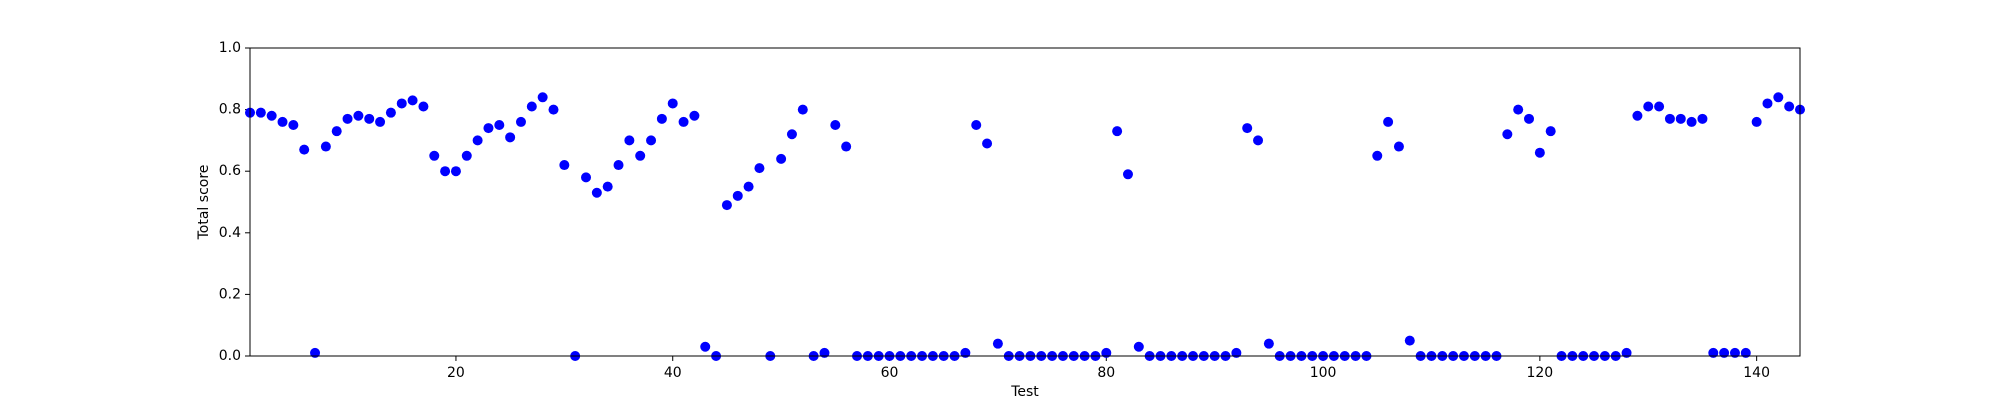 Image resolution: width=2000 pixels, height=400 pixels. Describe the element at coordinates (204, 203) in the screenshot. I see `y-axis-label: Total score` at that location.